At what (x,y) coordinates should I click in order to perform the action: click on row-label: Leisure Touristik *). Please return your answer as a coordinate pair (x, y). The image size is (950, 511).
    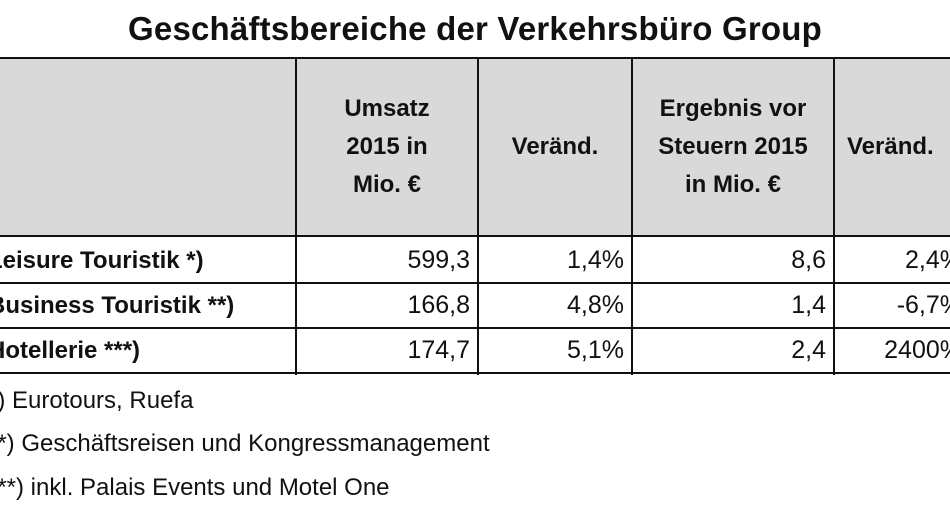
    Looking at the image, I should click on (102, 260).